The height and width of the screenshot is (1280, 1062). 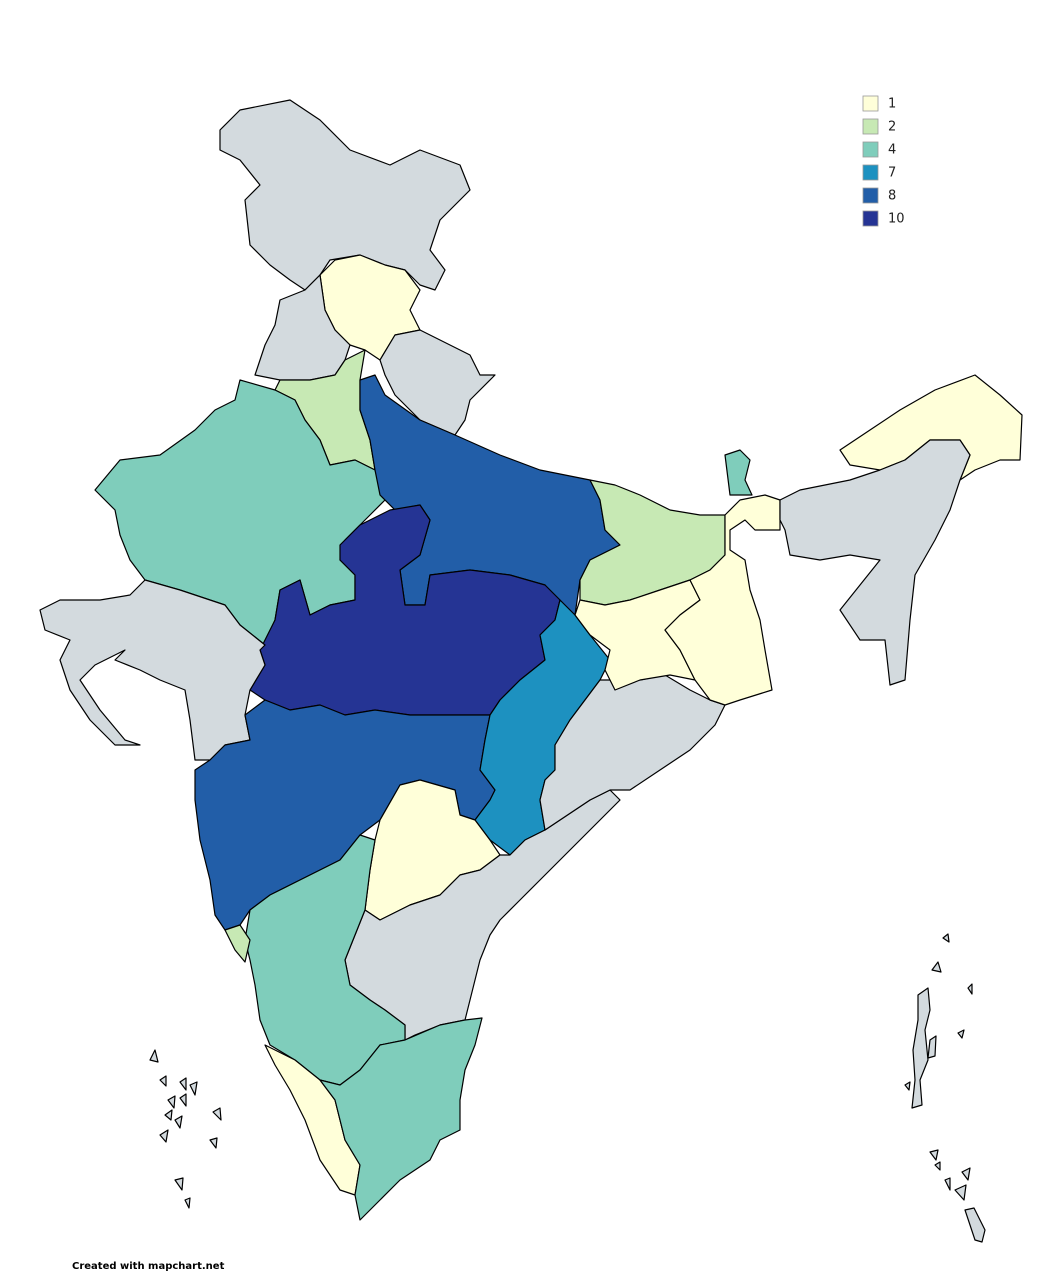 What do you see at coordinates (892, 196) in the screenshot?
I see `legend-label: 8` at bounding box center [892, 196].